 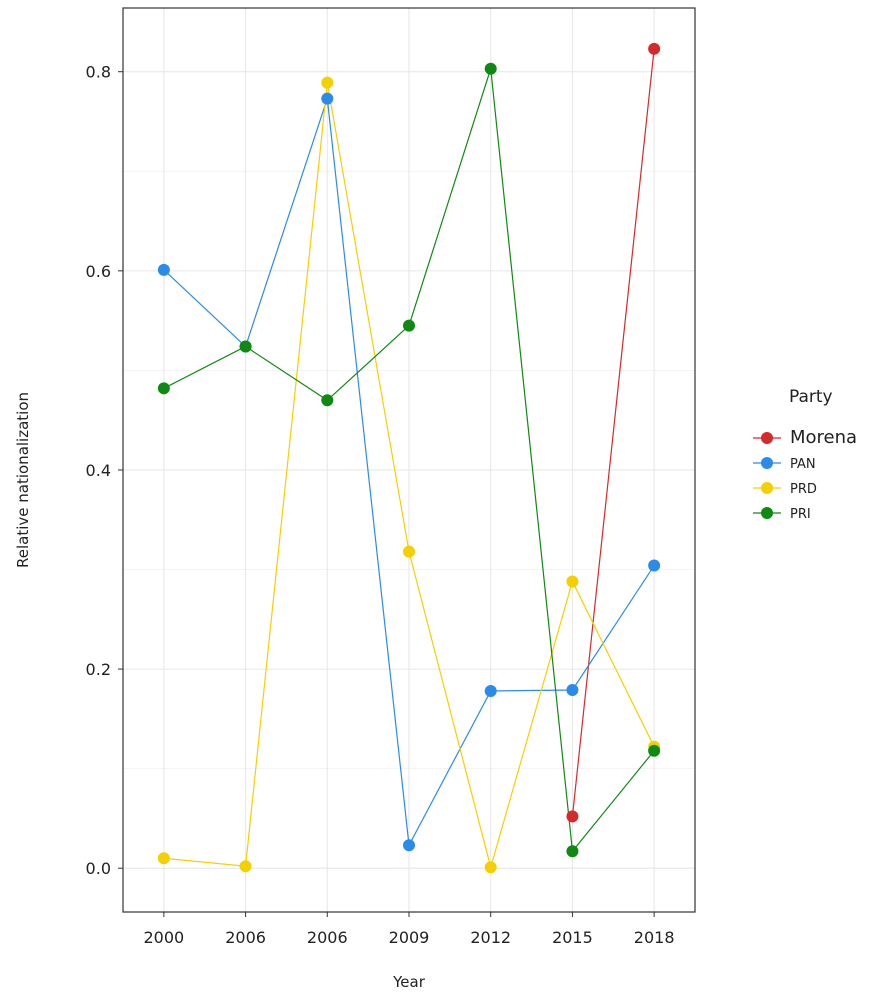 What do you see at coordinates (767, 488) in the screenshot?
I see `legend-key-point-prd` at bounding box center [767, 488].